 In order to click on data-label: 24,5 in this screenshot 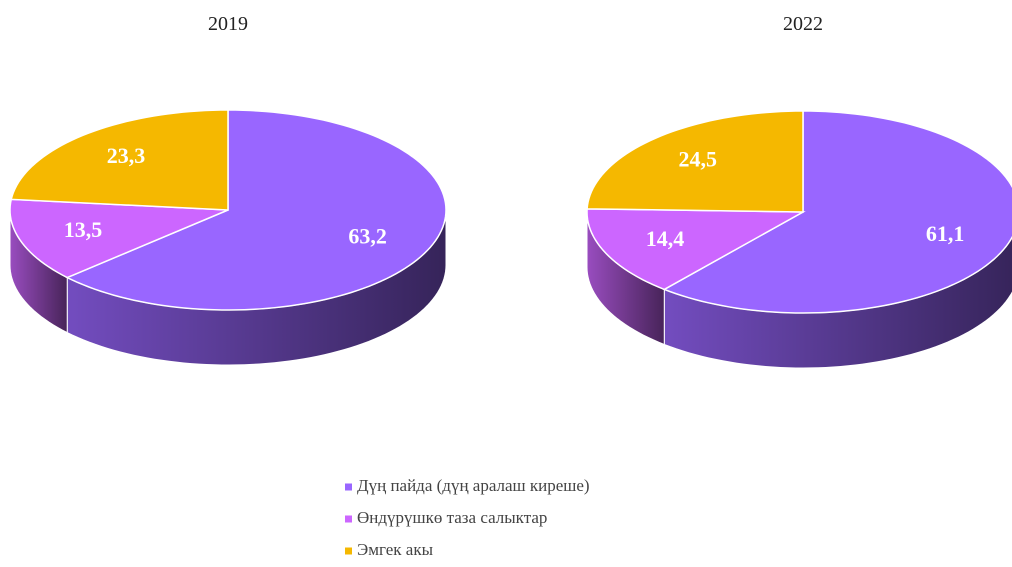, I will do `click(698, 158)`.